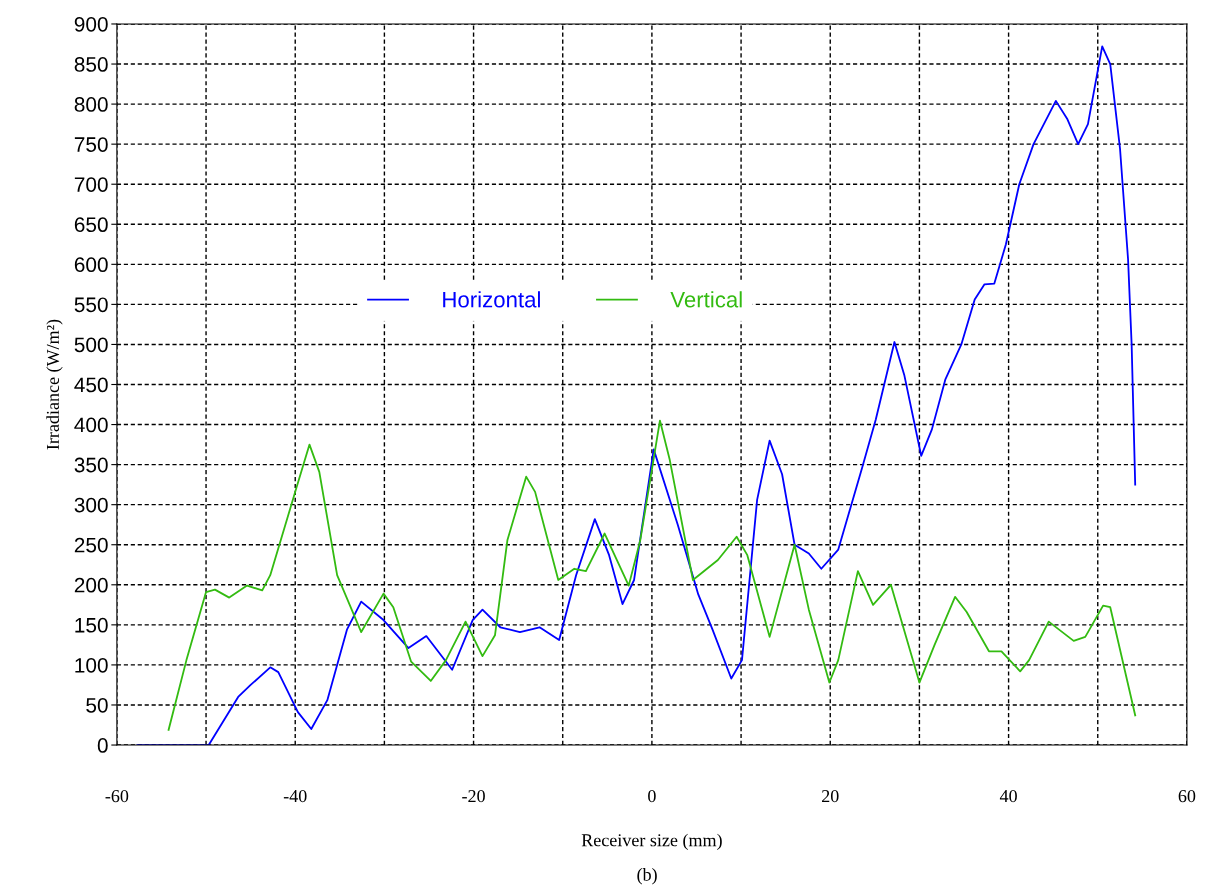 This screenshot has height=888, width=1205. Describe the element at coordinates (97, 705) in the screenshot. I see `y-tick-label: 50` at that location.